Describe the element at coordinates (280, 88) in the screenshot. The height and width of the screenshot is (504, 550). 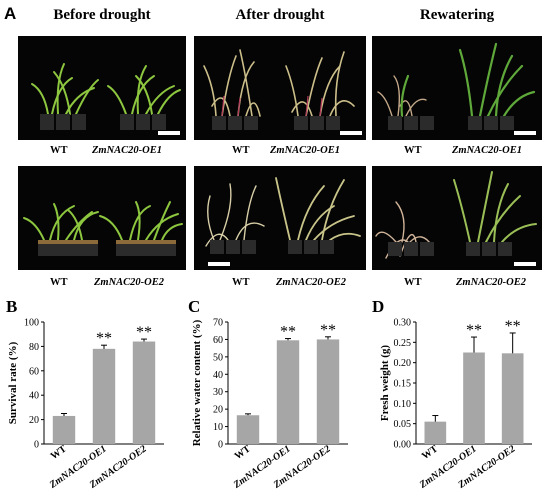
I see `photo-after-drought-oe1` at that location.